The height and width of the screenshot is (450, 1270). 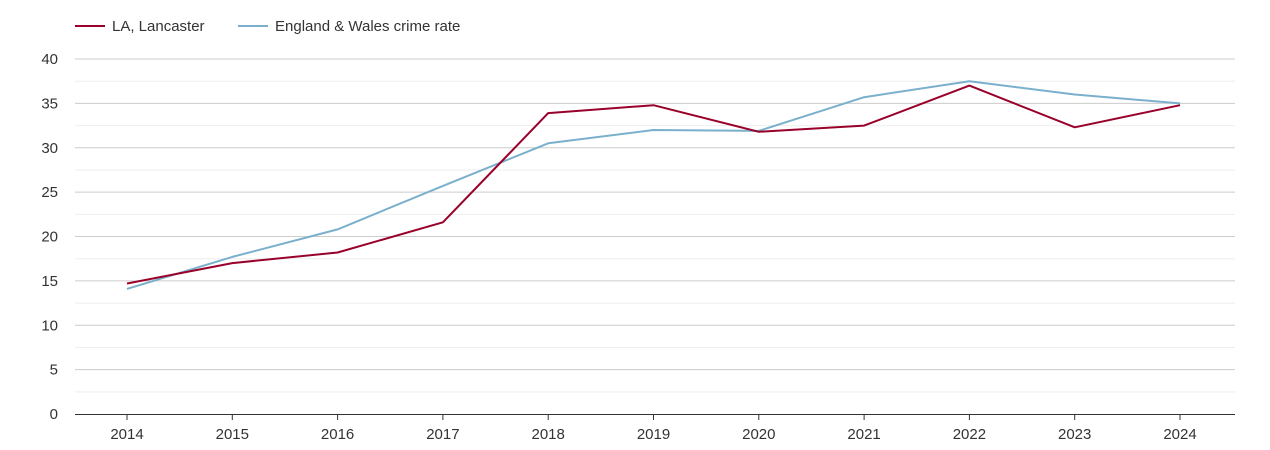 What do you see at coordinates (49, 281) in the screenshot?
I see `y-tick-label: 15` at bounding box center [49, 281].